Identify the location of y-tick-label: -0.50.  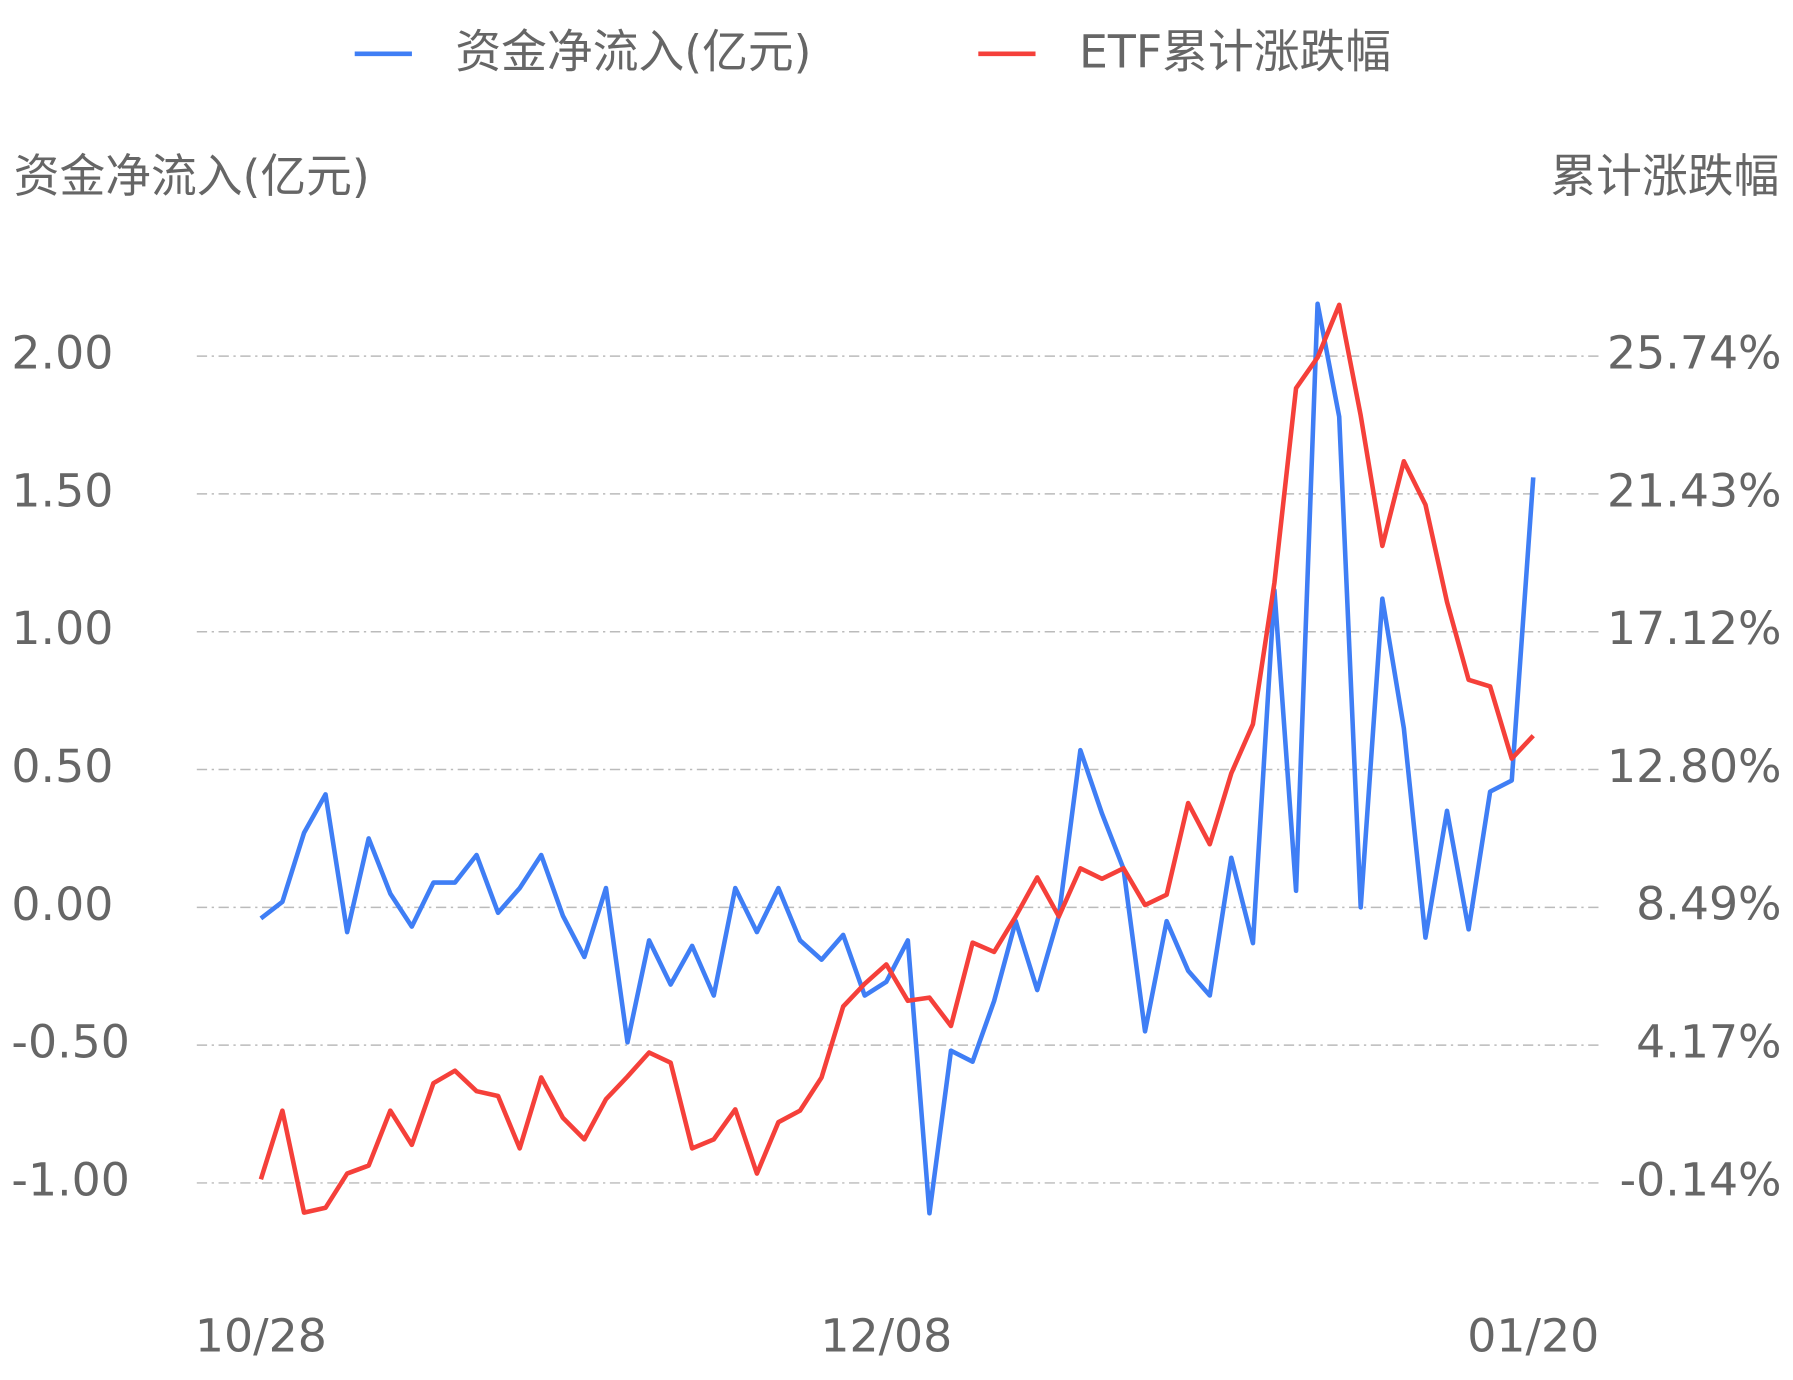
(70, 1042).